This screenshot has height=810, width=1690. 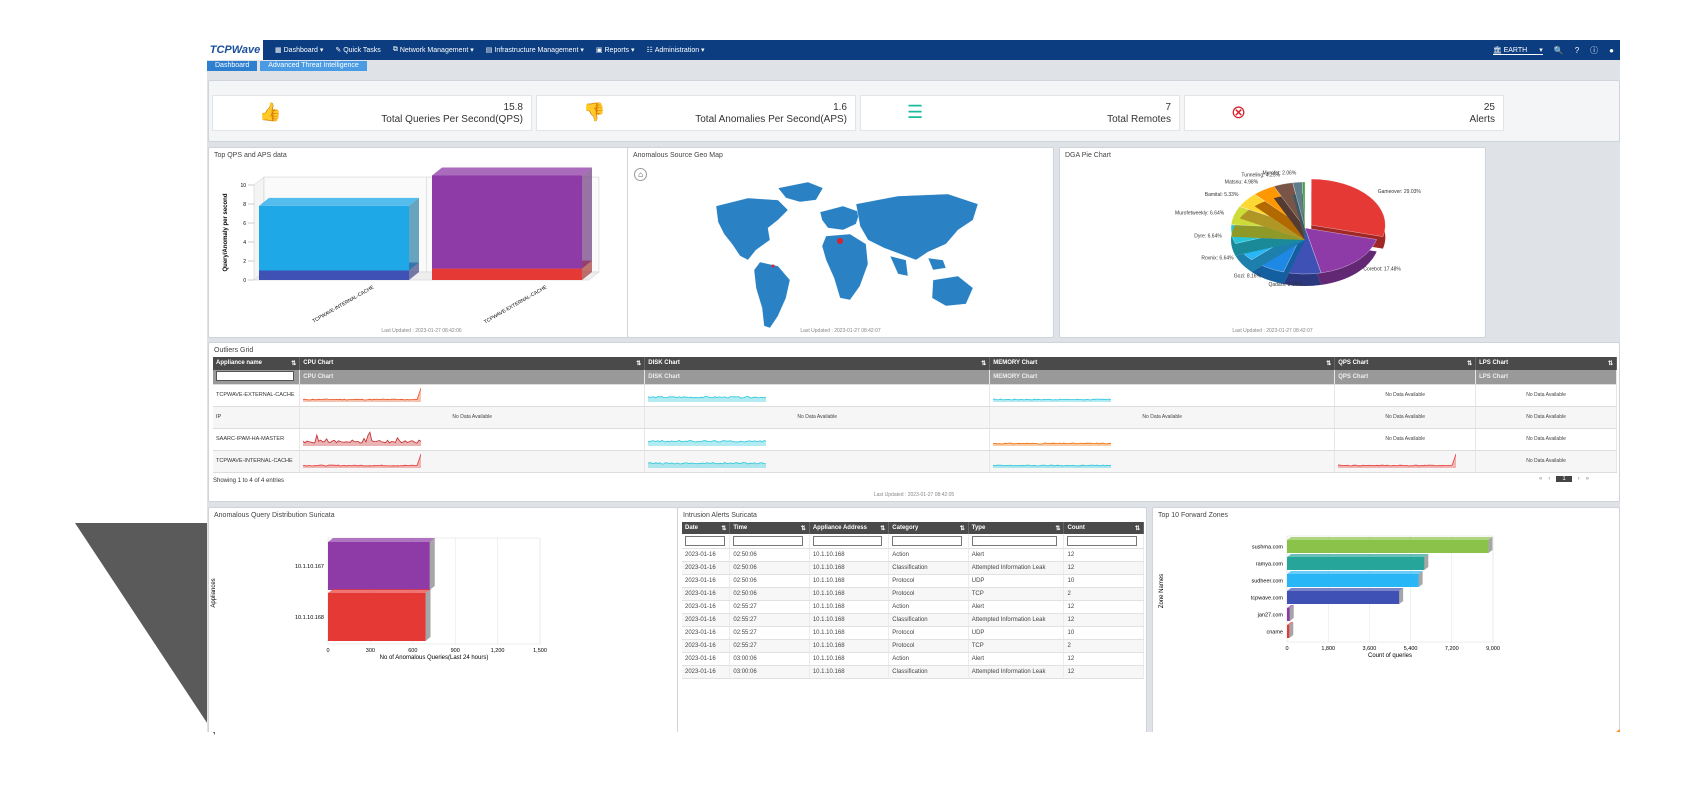 I want to click on table-row: TCPWAVE-INTERNAL-CACHE No Data Available, so click(x=915, y=461).